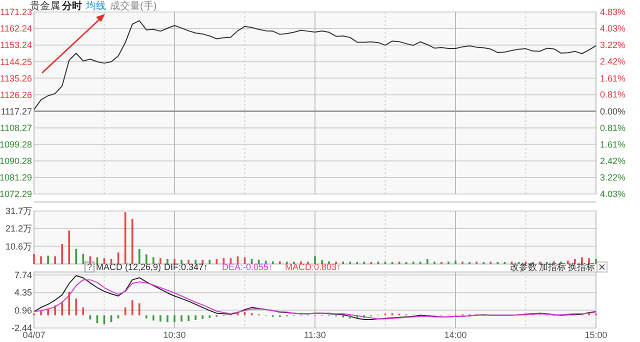 The width and height of the screenshot is (640, 342). What do you see at coordinates (45, 6) in the screenshot?
I see `chart-title: 贵金属` at bounding box center [45, 6].